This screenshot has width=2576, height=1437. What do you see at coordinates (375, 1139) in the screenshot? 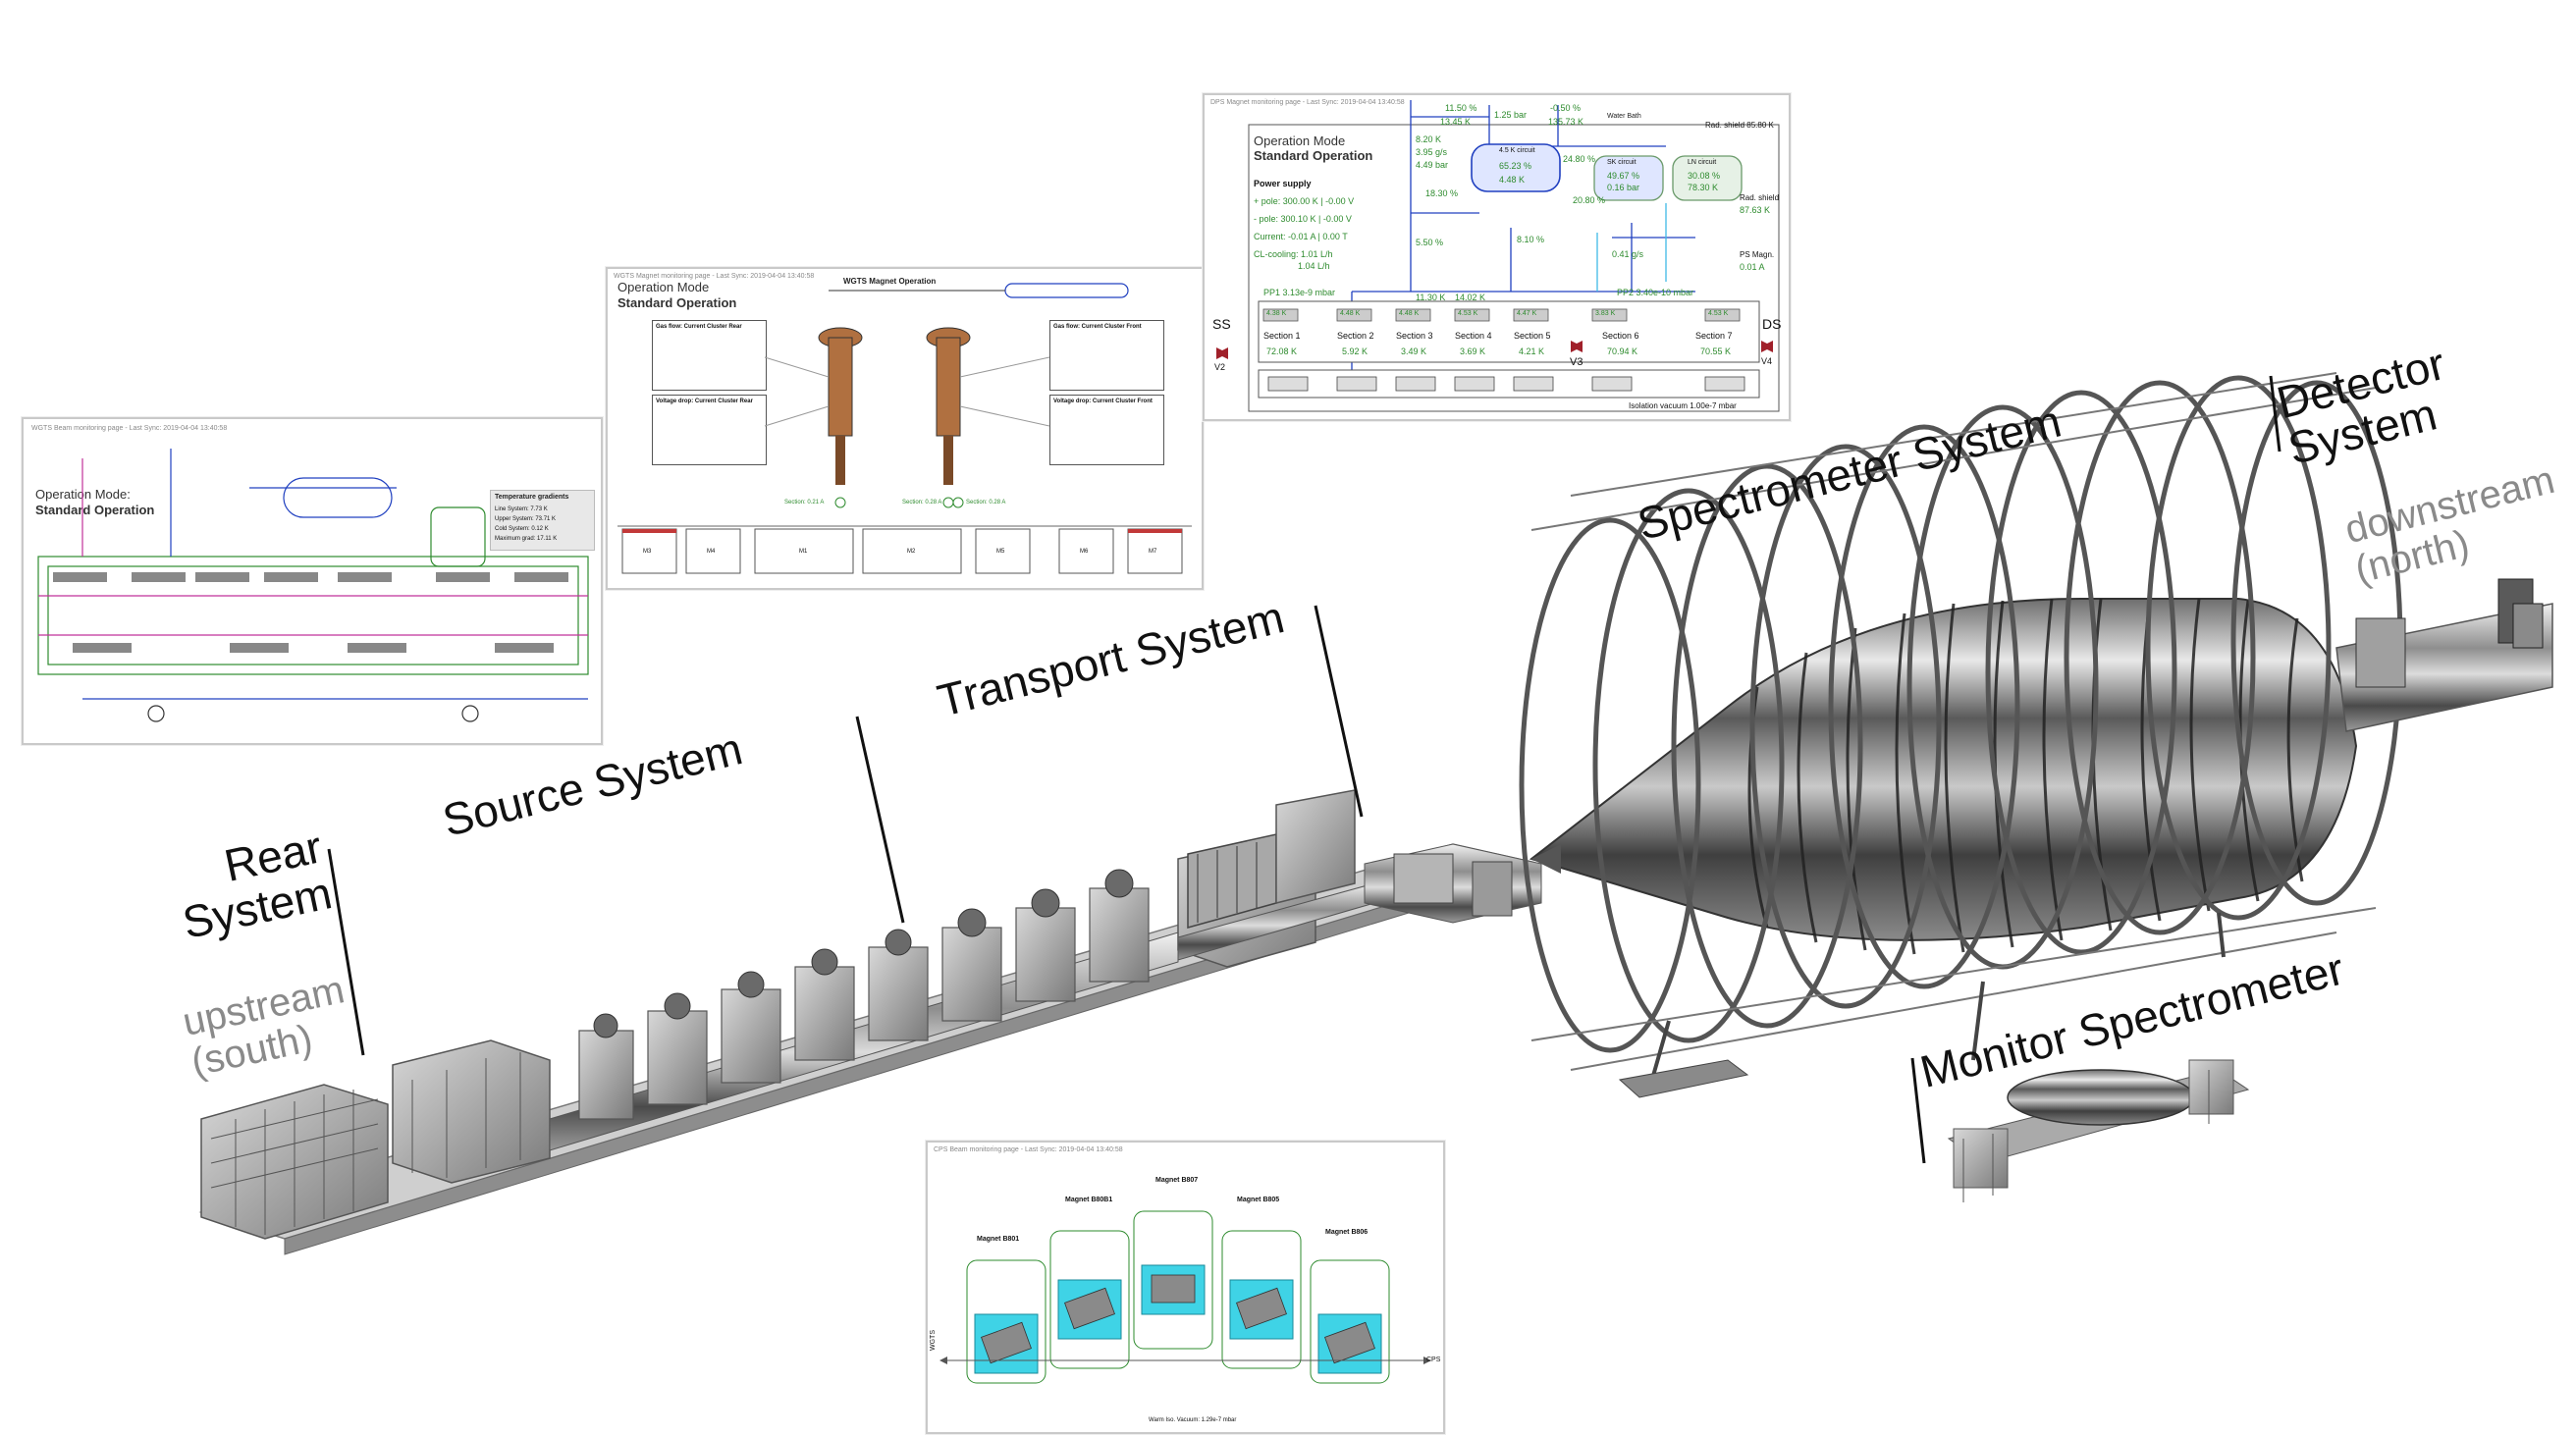
I see `rear-system-machinery` at bounding box center [375, 1139].